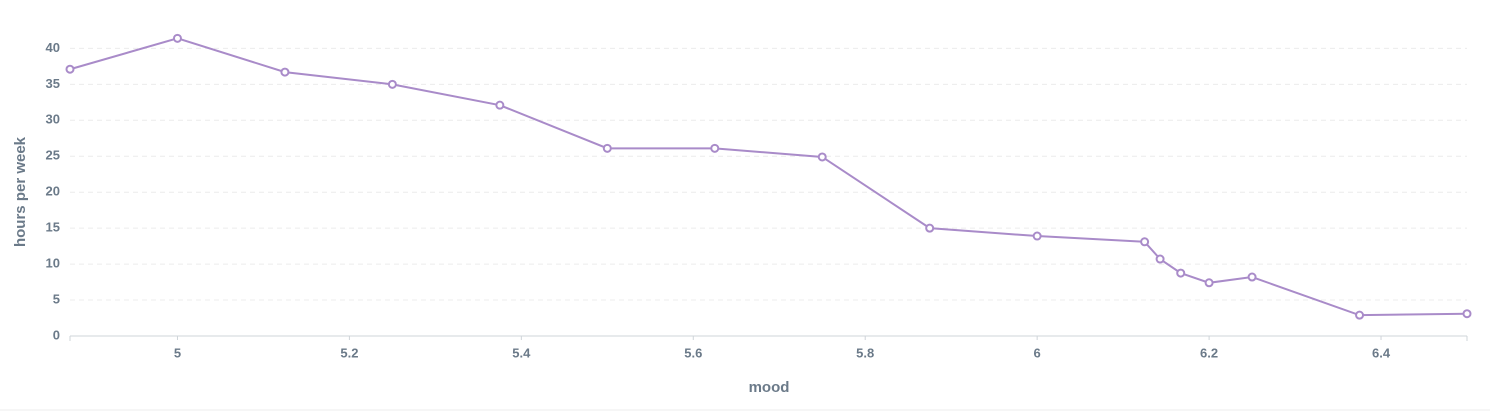  I want to click on x-tick-label: 5, so click(177, 352).